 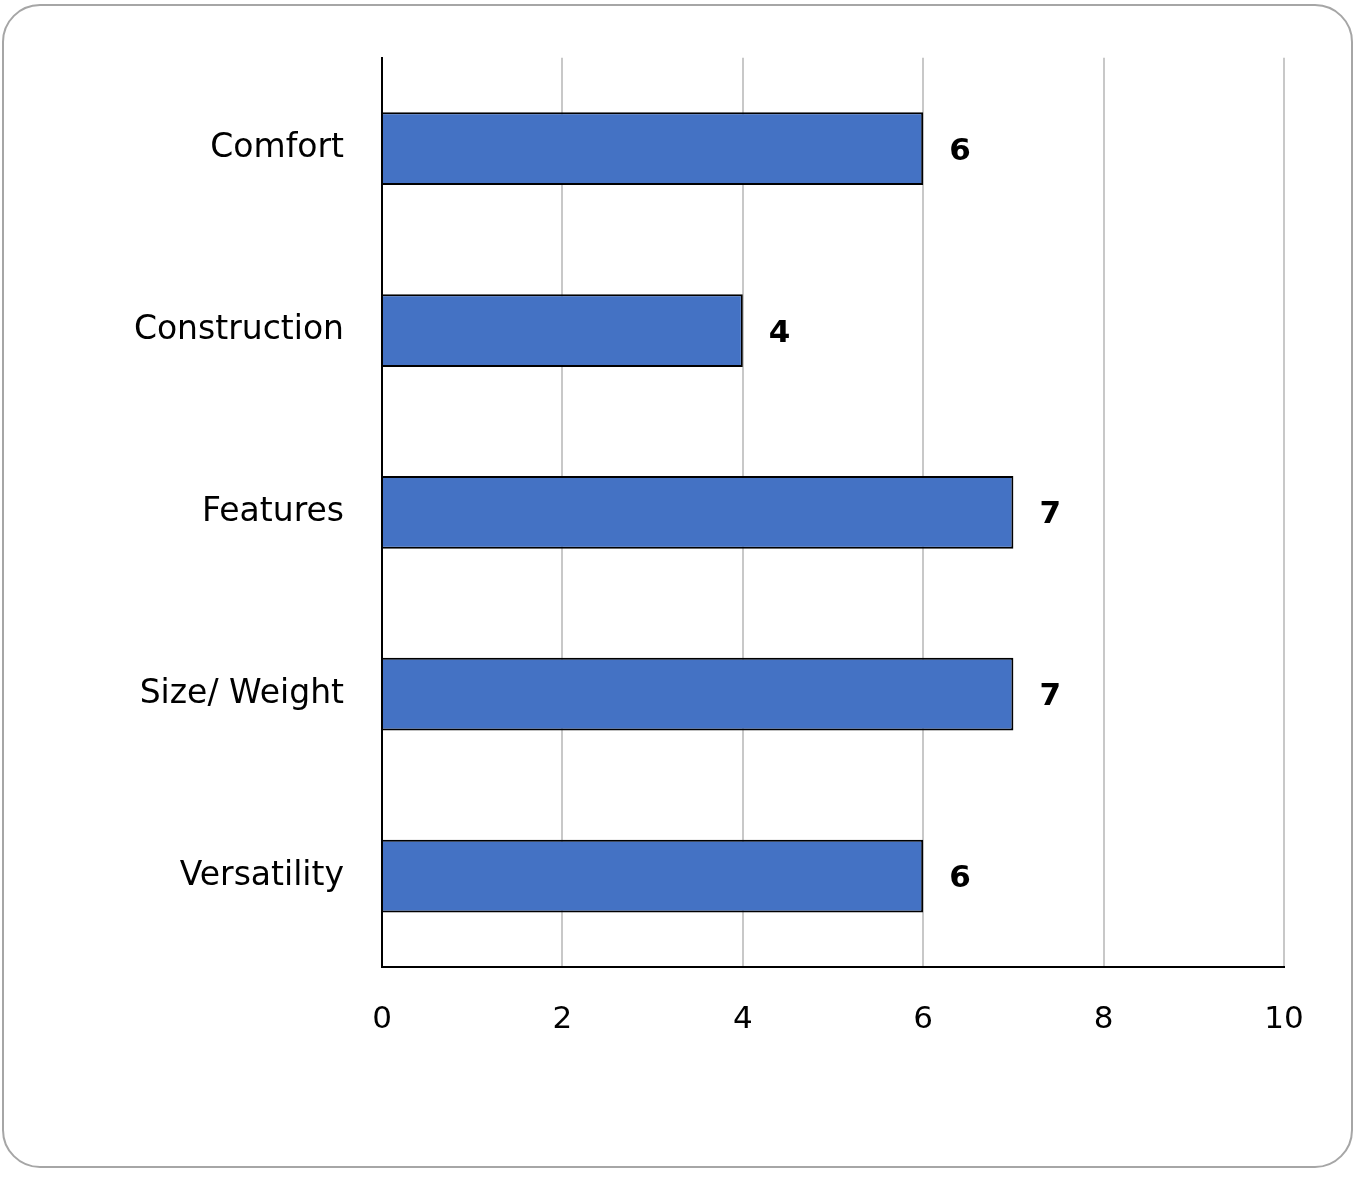 What do you see at coordinates (382, 1016) in the screenshot?
I see `x-tick-label: 0` at bounding box center [382, 1016].